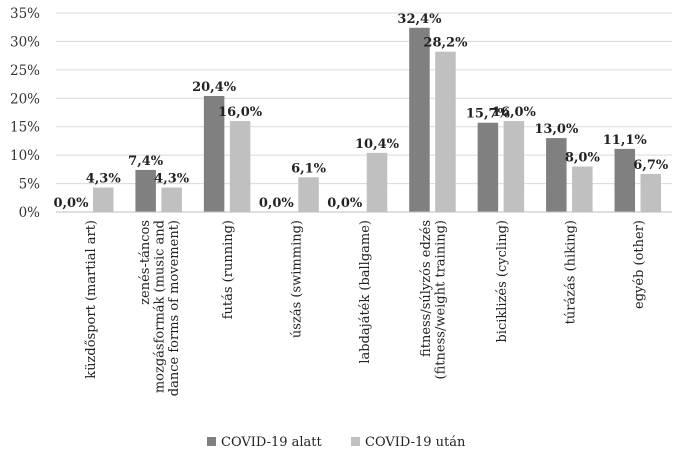 The height and width of the screenshot is (453, 676). What do you see at coordinates (25, 99) in the screenshot?
I see `y-tick-label: 20%` at bounding box center [25, 99].